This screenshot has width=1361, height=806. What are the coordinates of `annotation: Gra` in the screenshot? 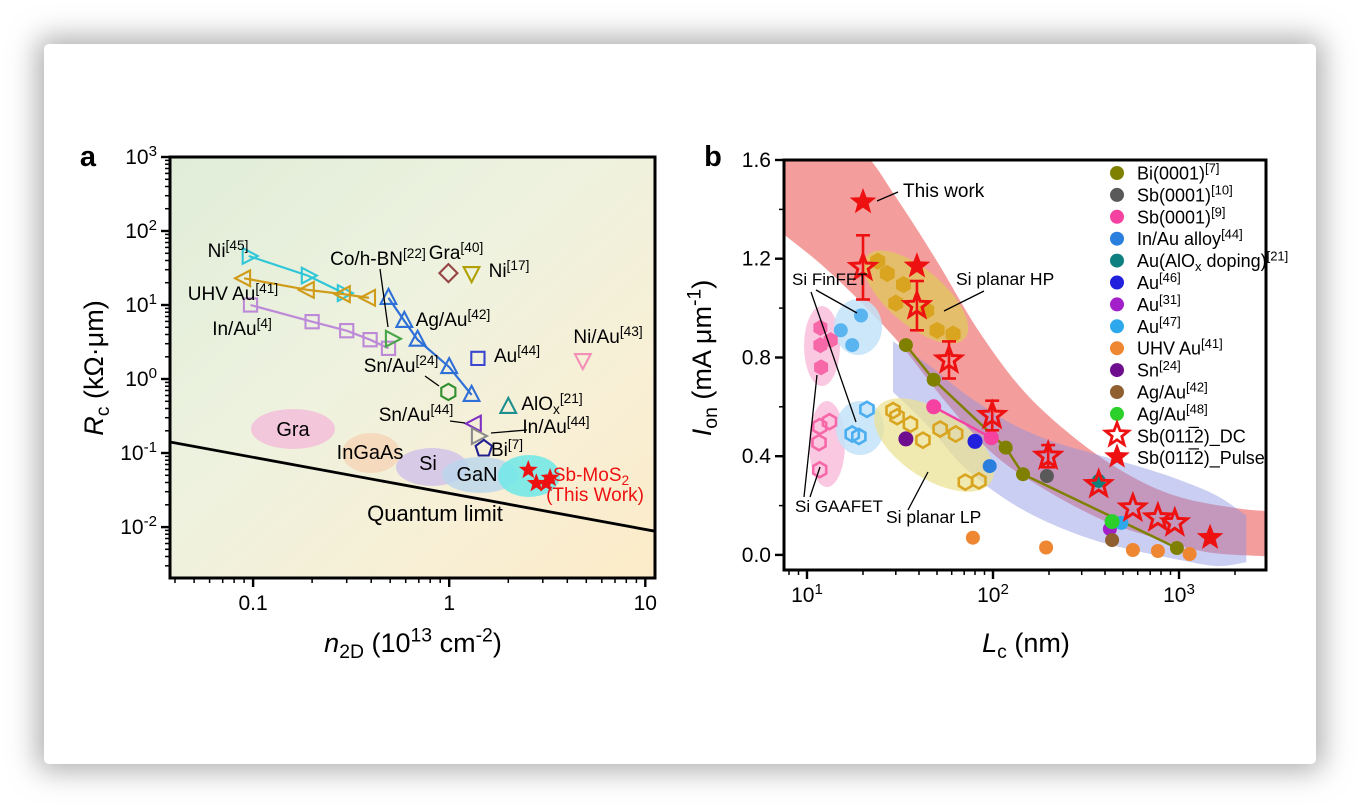 It's located at (293, 430).